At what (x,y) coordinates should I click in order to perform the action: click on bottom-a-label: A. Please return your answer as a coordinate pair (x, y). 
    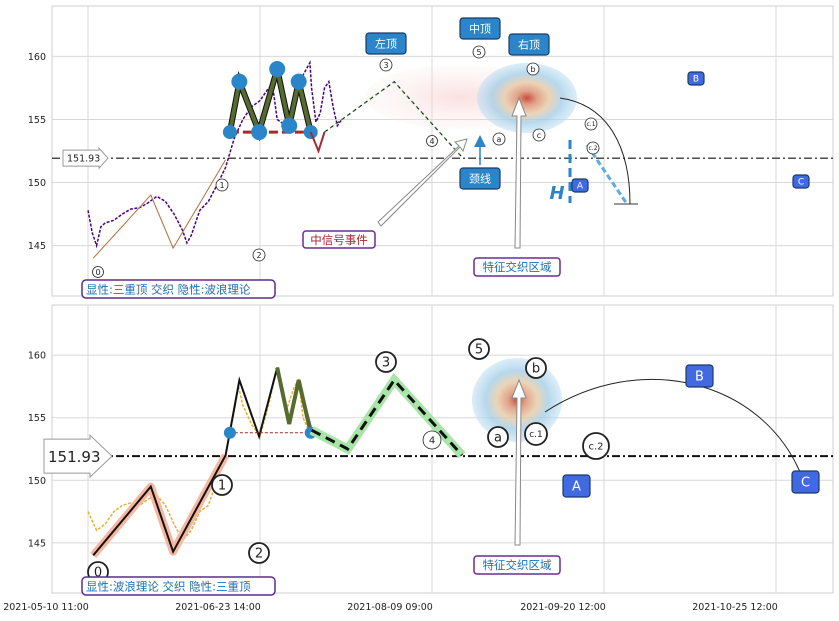
    Looking at the image, I should click on (576, 487).